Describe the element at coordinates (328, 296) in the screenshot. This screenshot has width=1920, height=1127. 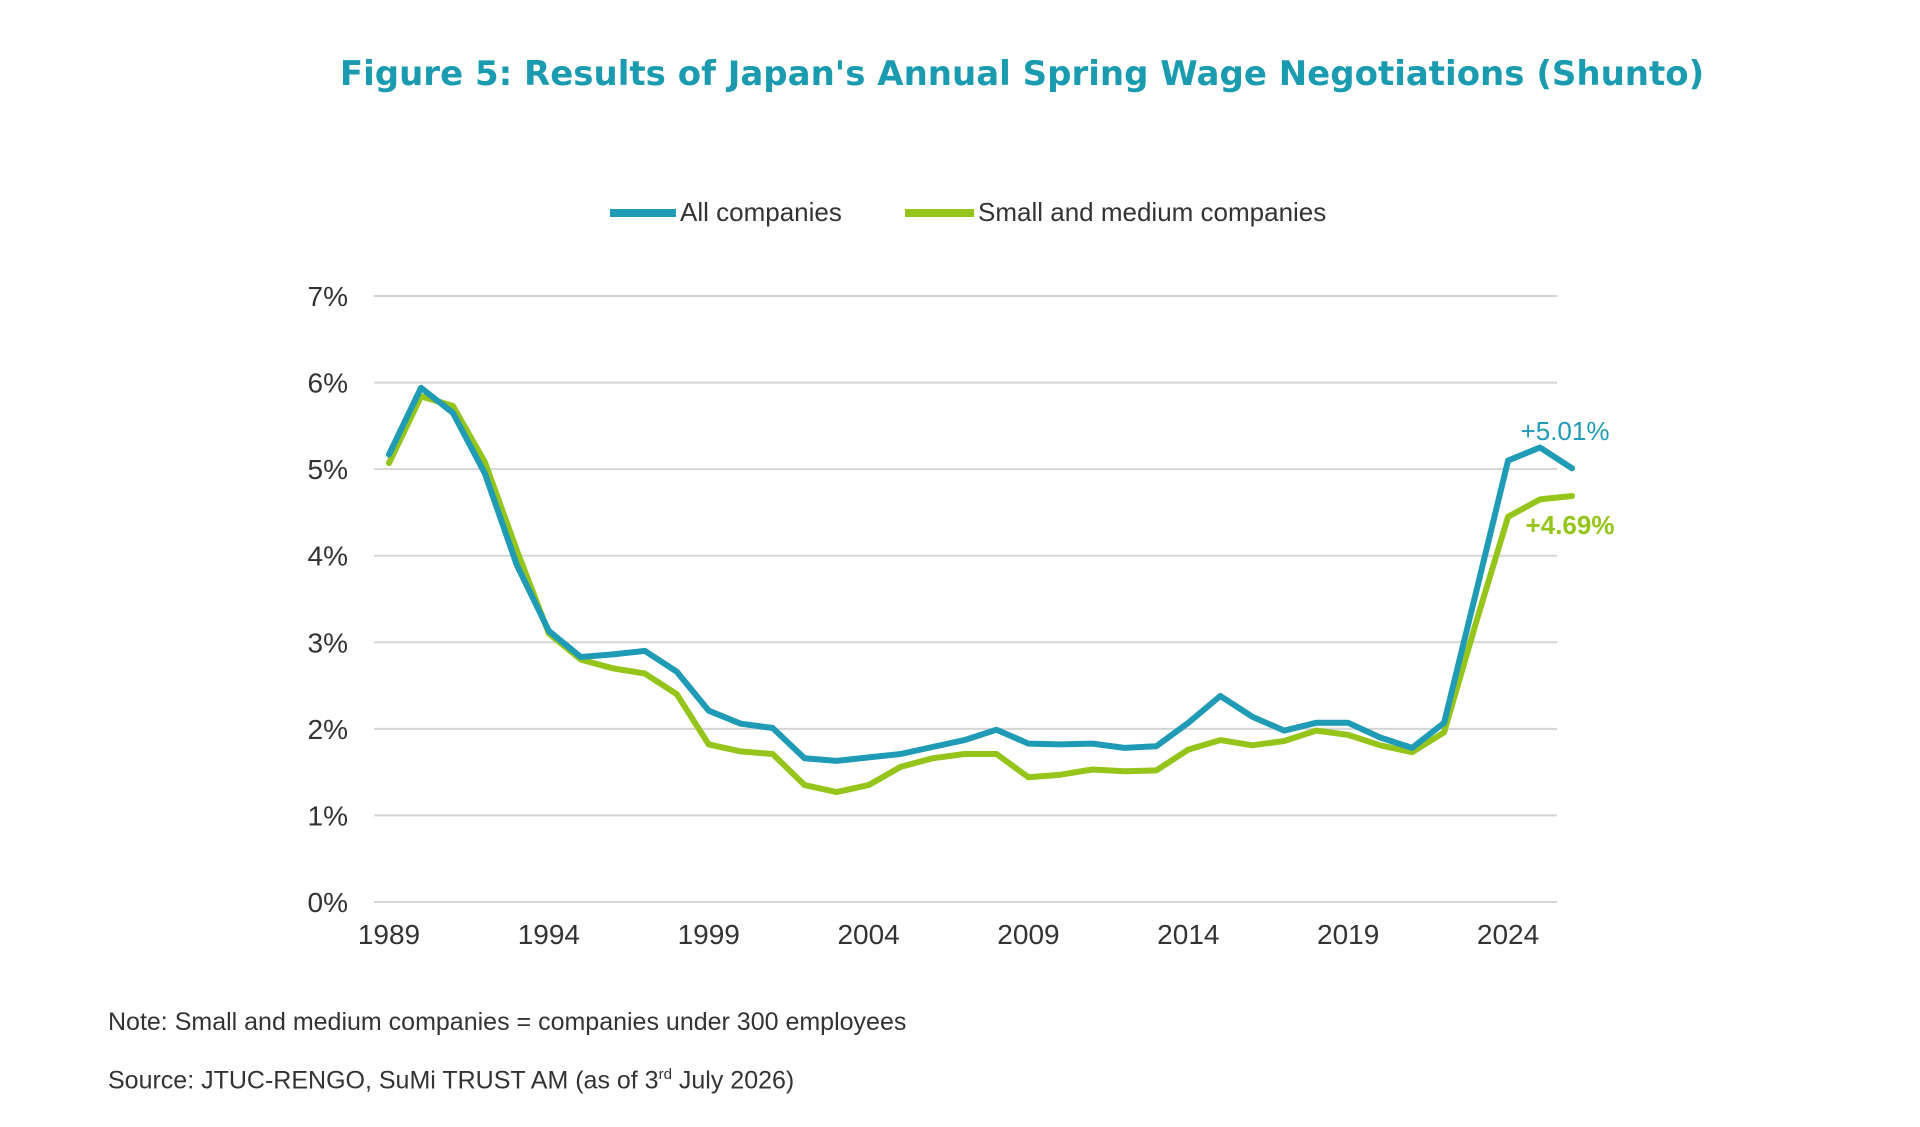
I see `y-tick-label: 7%` at that location.